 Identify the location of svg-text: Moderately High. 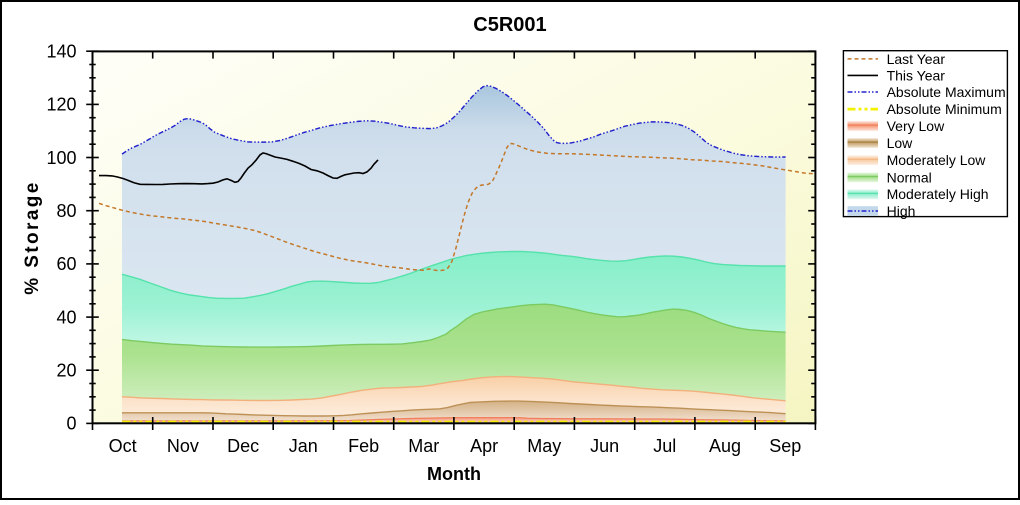
(938, 194).